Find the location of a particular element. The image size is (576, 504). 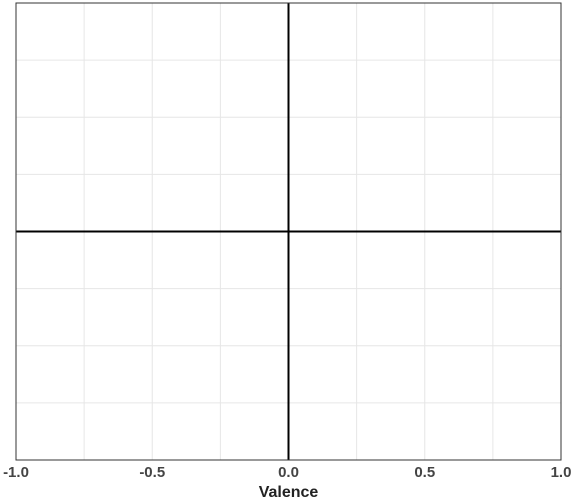

x-tick-label: 1.0 is located at coordinates (561, 472).